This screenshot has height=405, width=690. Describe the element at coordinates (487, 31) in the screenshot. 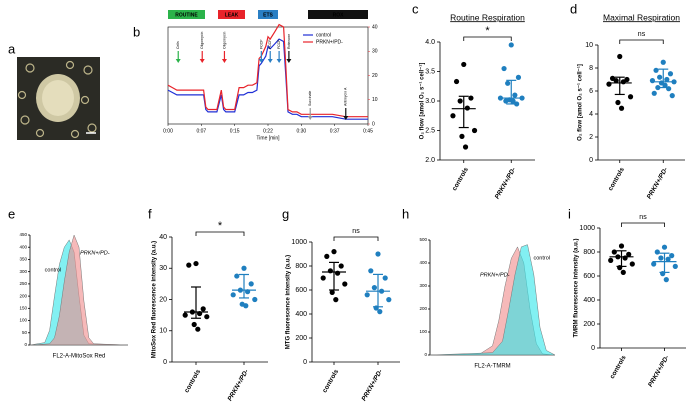

I see `significance-label: *` at that location.